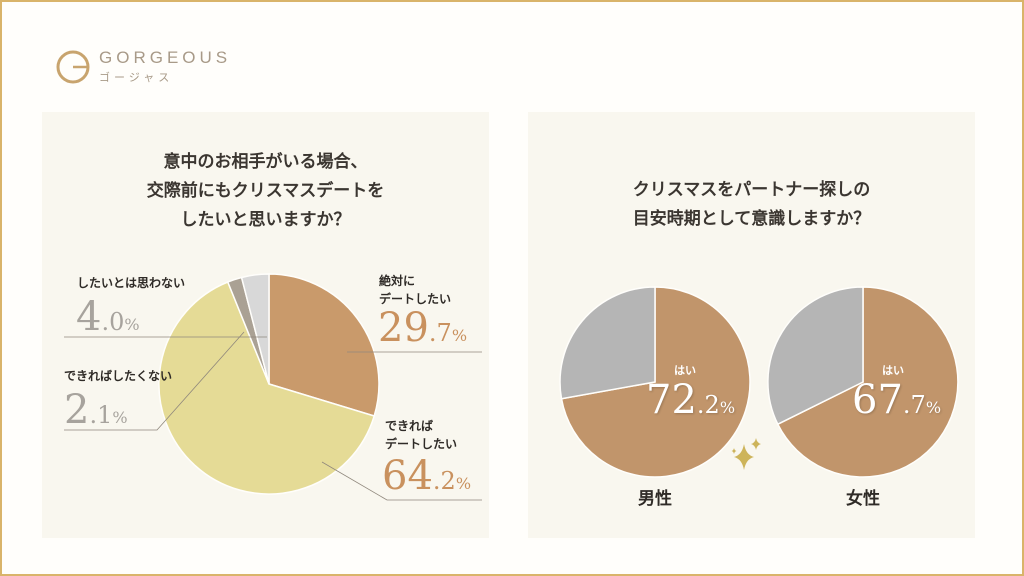  What do you see at coordinates (108, 317) in the screenshot?
I see `value-no: 4.0%` at bounding box center [108, 317].